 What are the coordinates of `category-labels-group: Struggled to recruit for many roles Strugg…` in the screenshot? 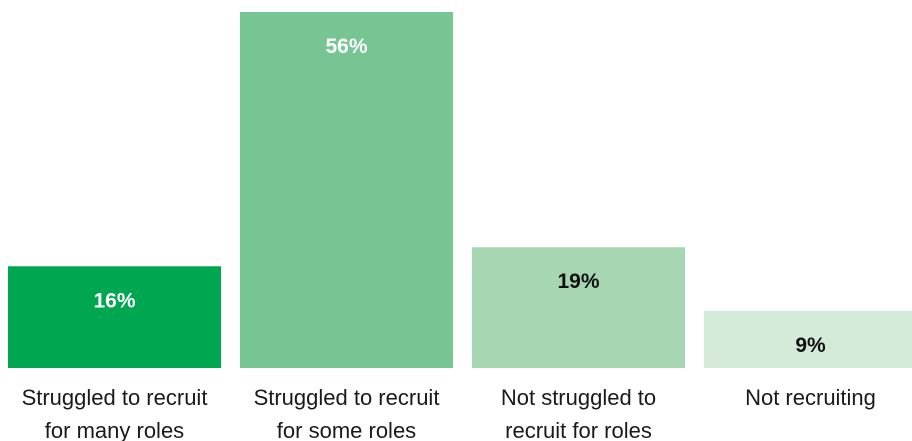 It's located at (449, 413).